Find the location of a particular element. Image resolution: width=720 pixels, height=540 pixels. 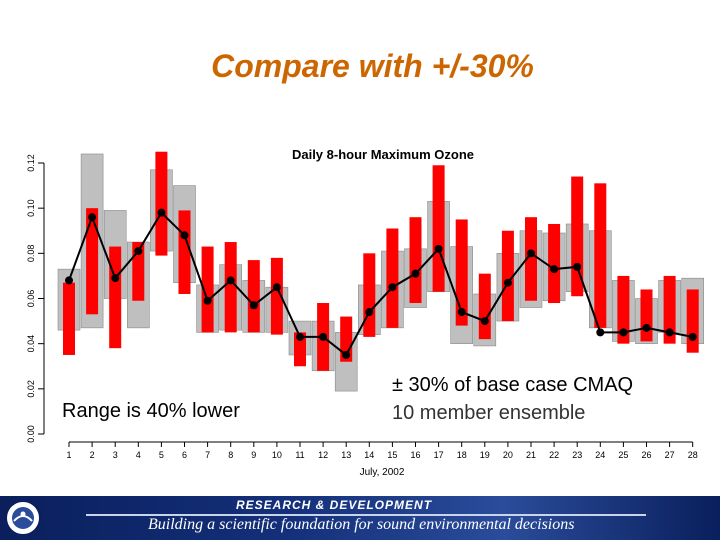

x-tick-label: 25 is located at coordinates (623, 455).